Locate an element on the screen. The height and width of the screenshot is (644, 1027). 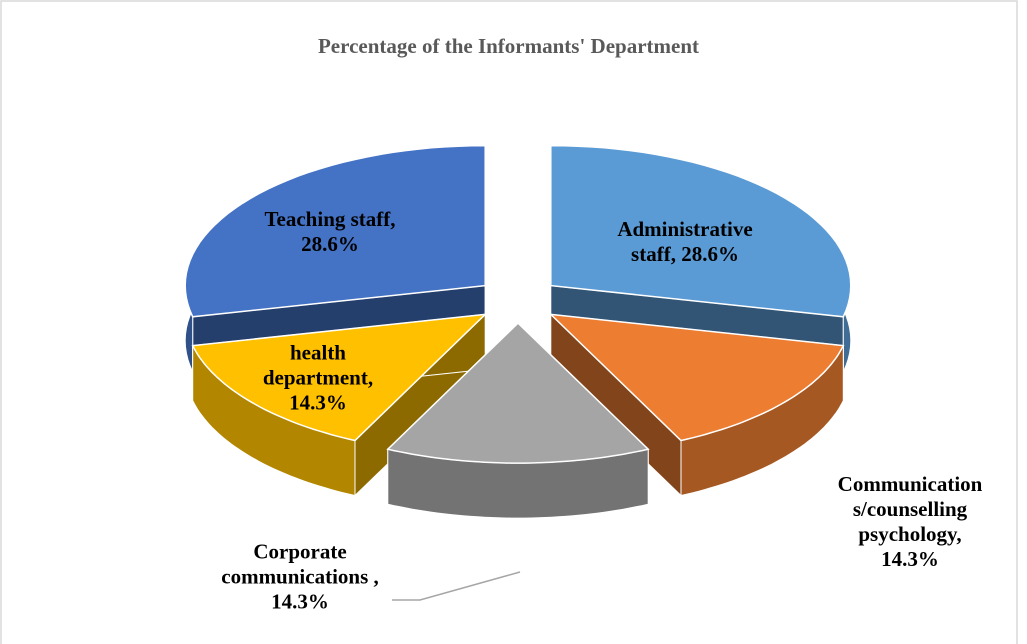
data-label: Corporate communications , 14.3% is located at coordinates (300, 576).